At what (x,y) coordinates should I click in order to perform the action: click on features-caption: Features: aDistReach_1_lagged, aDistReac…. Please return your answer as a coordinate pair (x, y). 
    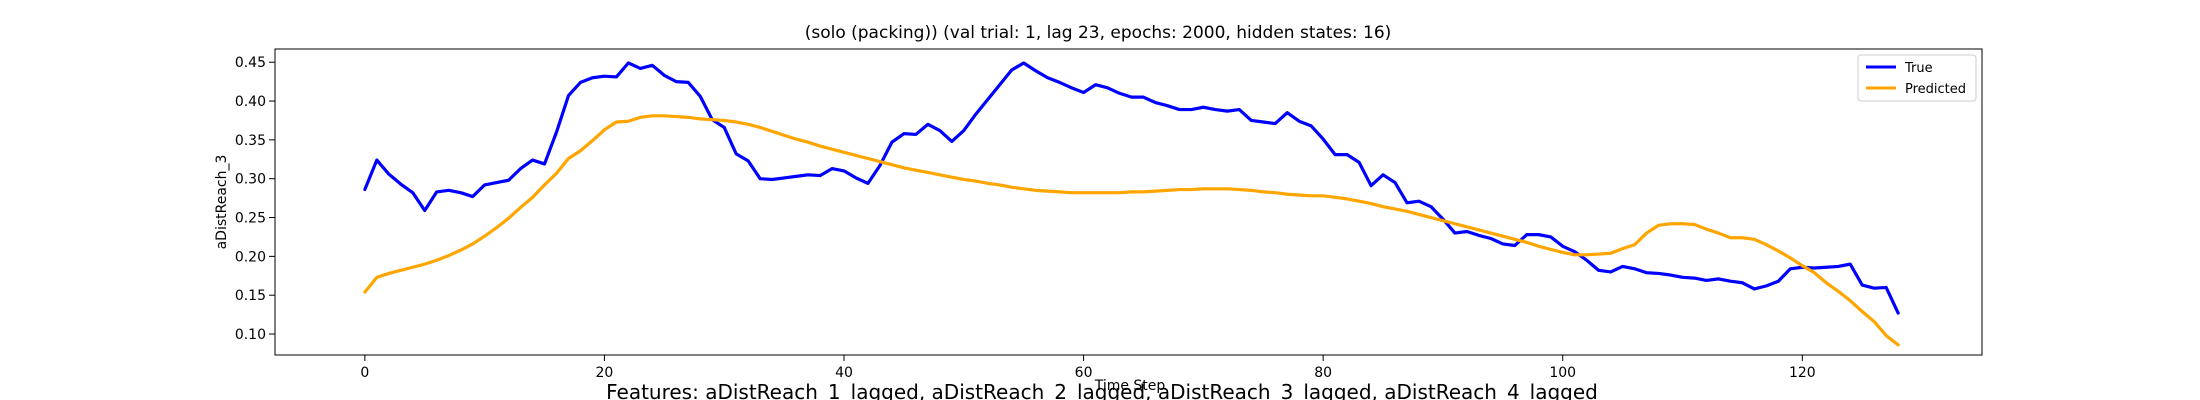
    Looking at the image, I should click on (1102, 390).